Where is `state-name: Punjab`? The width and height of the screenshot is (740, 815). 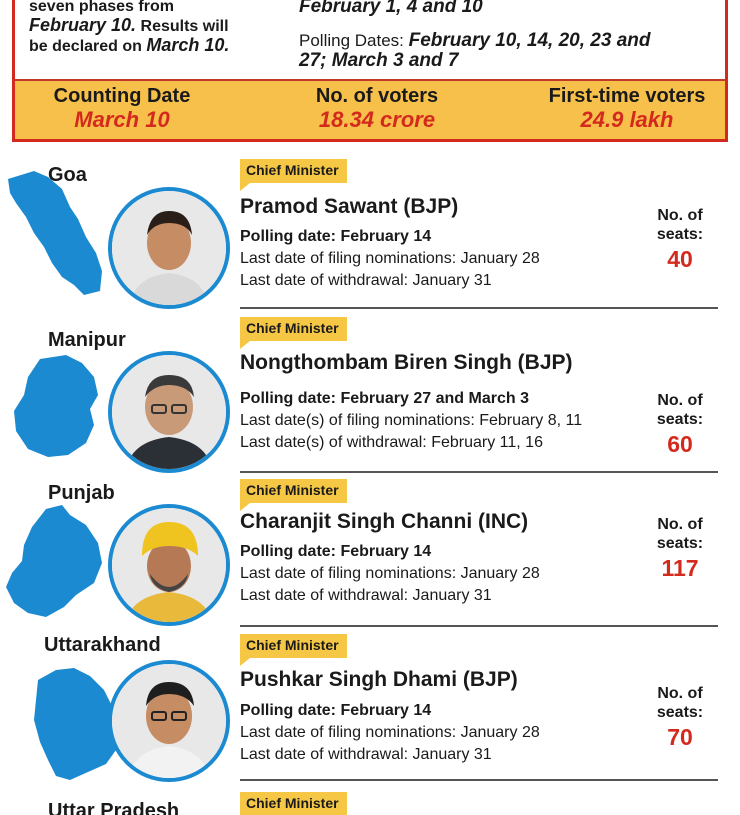 state-name: Punjab is located at coordinates (81, 493).